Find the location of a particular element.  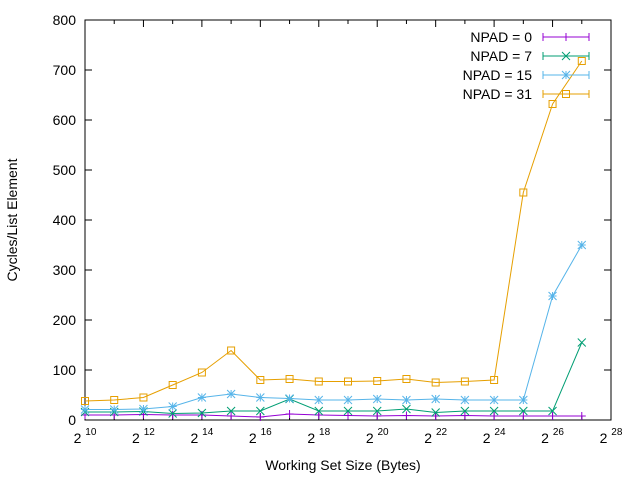

series-line is located at coordinates (334, 378).